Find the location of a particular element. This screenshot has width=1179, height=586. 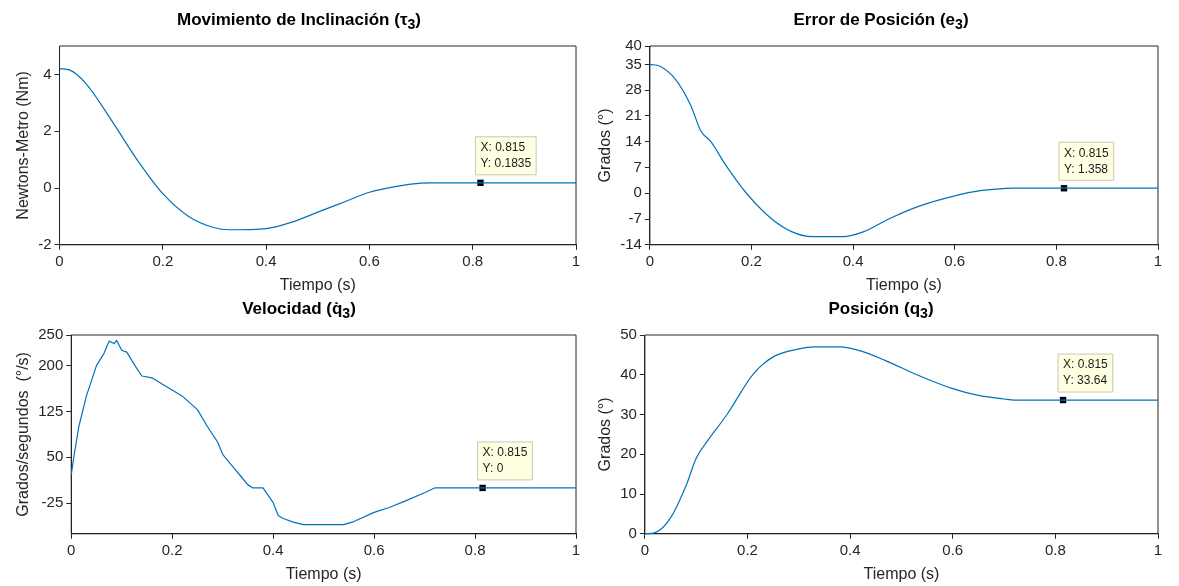

y-tick-label: 2 is located at coordinates (47, 130).